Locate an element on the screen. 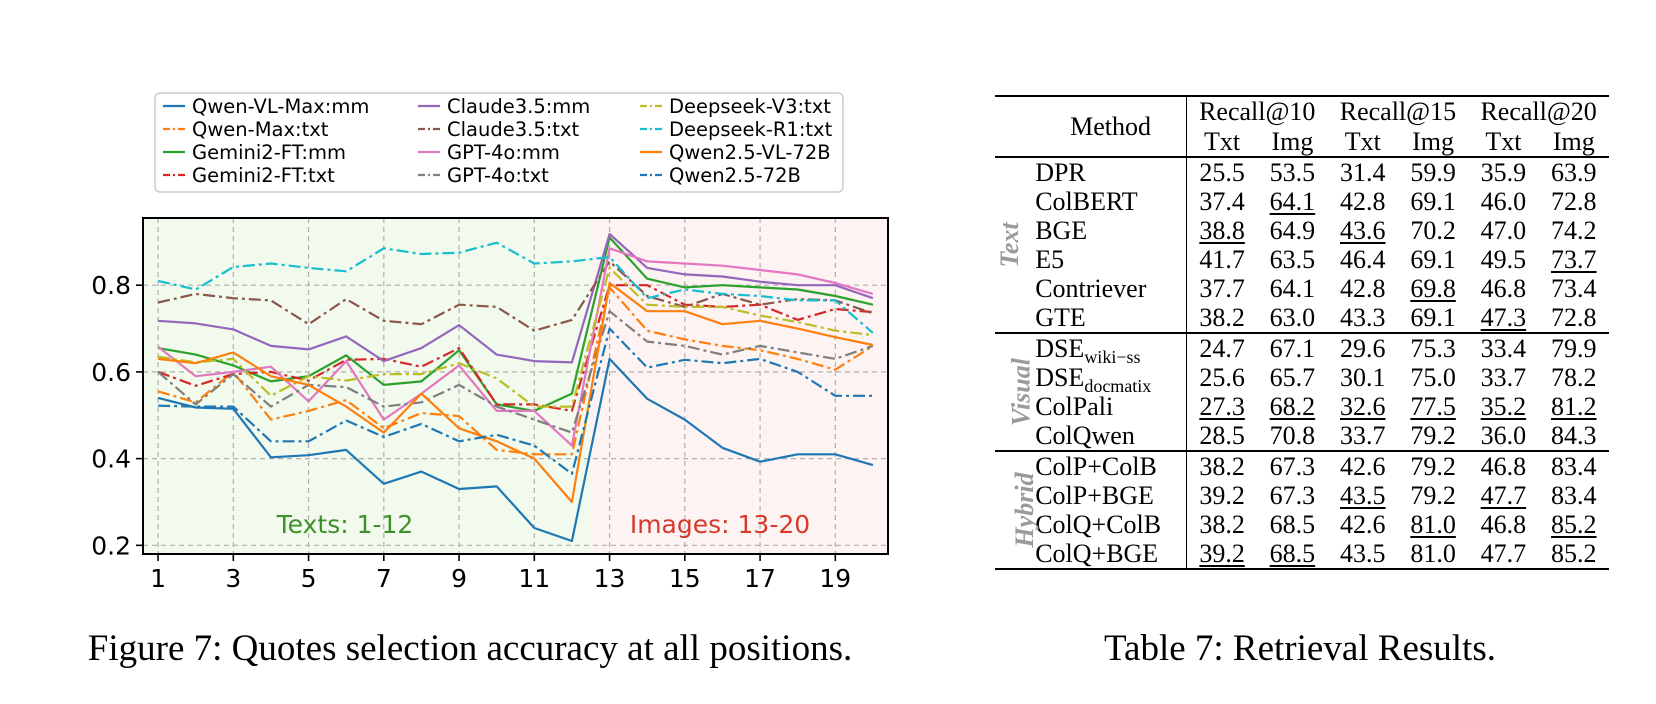 This screenshot has height=704, width=1656. legend-entry: Claude3.5:txt is located at coordinates (513, 129).